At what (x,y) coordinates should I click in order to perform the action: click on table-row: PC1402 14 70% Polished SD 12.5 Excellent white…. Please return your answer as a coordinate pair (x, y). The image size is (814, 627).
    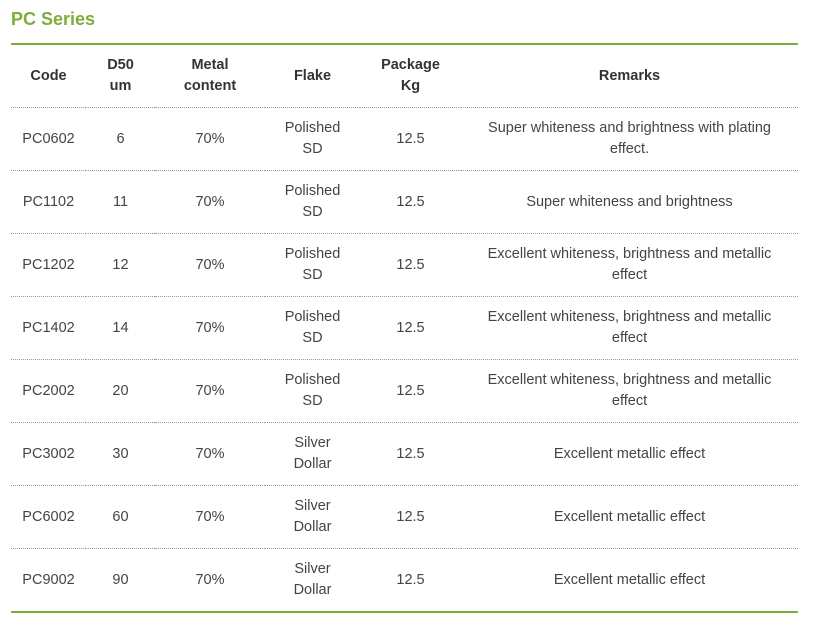
    Looking at the image, I should click on (404, 328).